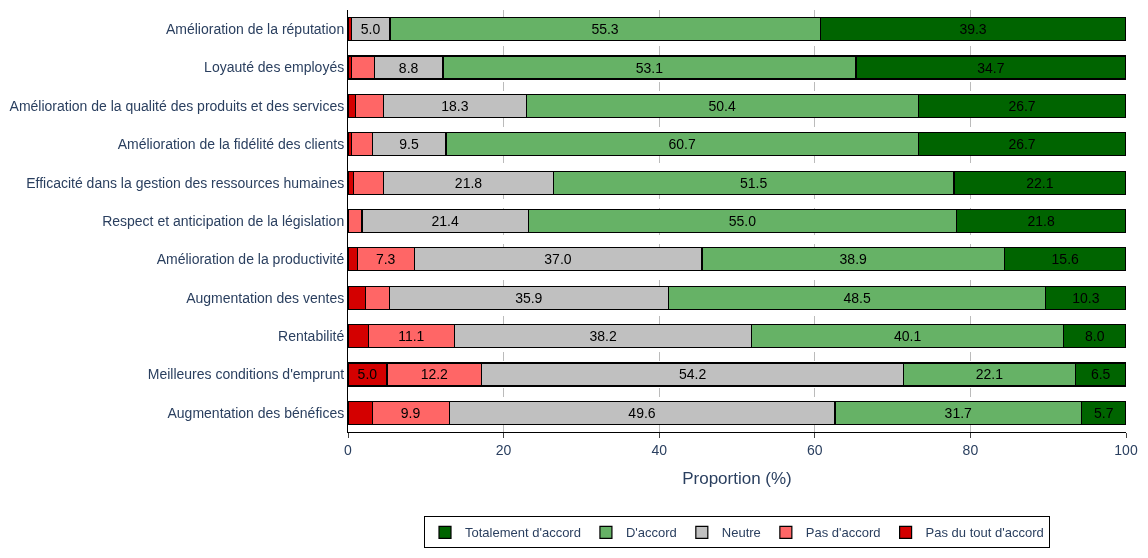 The width and height of the screenshot is (1148, 558). What do you see at coordinates (991, 67) in the screenshot?
I see `data-label: 34.7` at bounding box center [991, 67].